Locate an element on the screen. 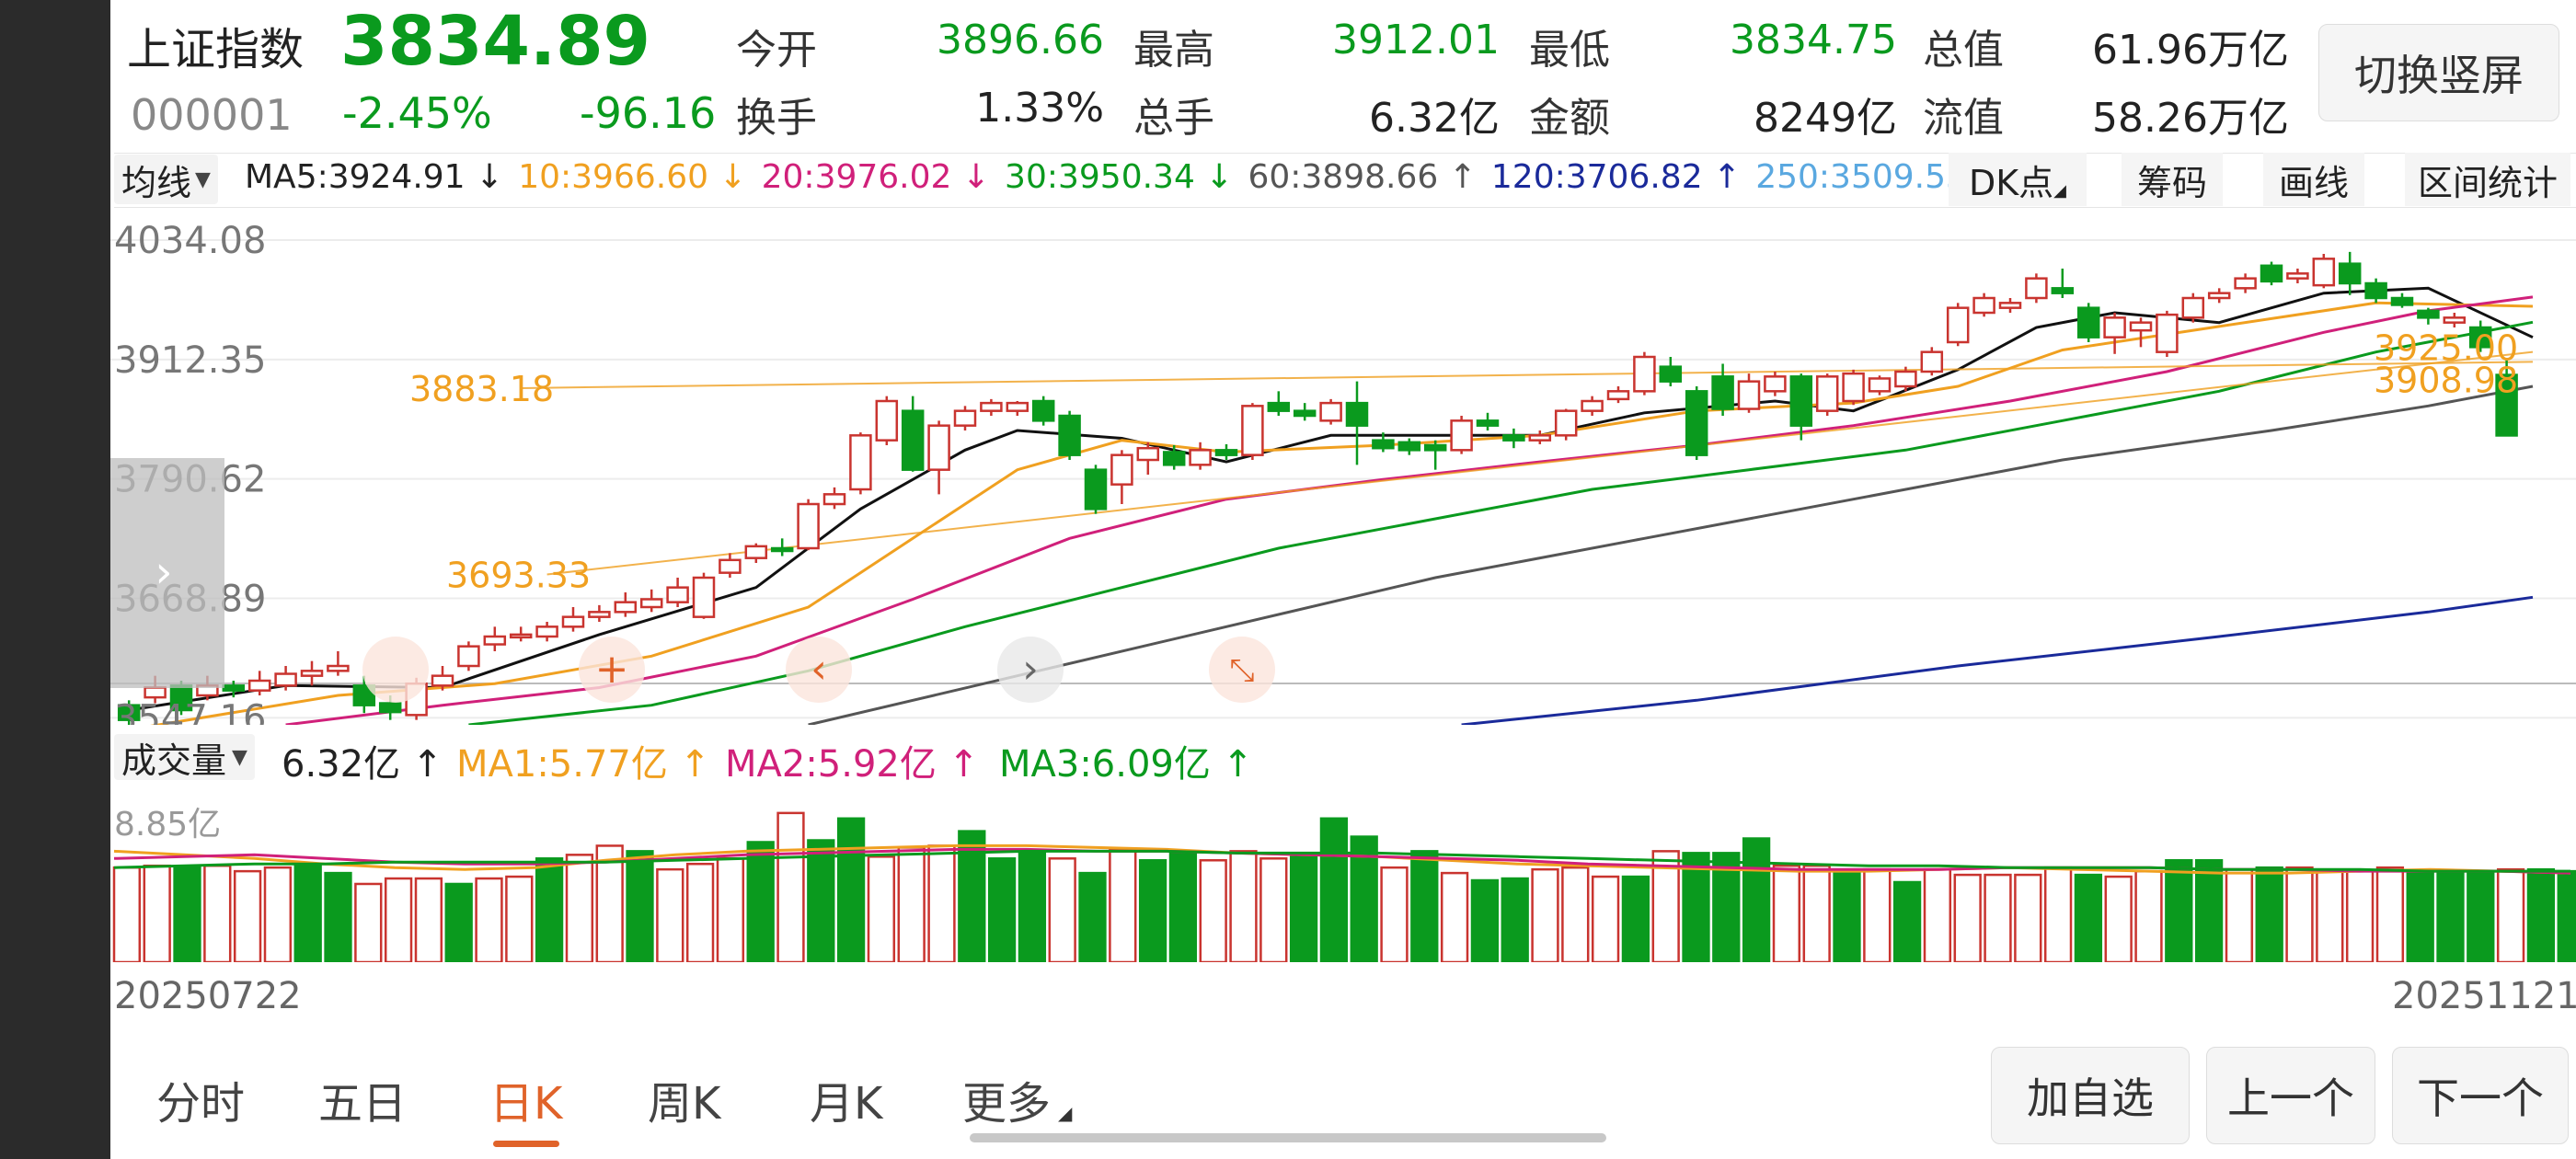  zoom-in-button is located at coordinates (612, 670).